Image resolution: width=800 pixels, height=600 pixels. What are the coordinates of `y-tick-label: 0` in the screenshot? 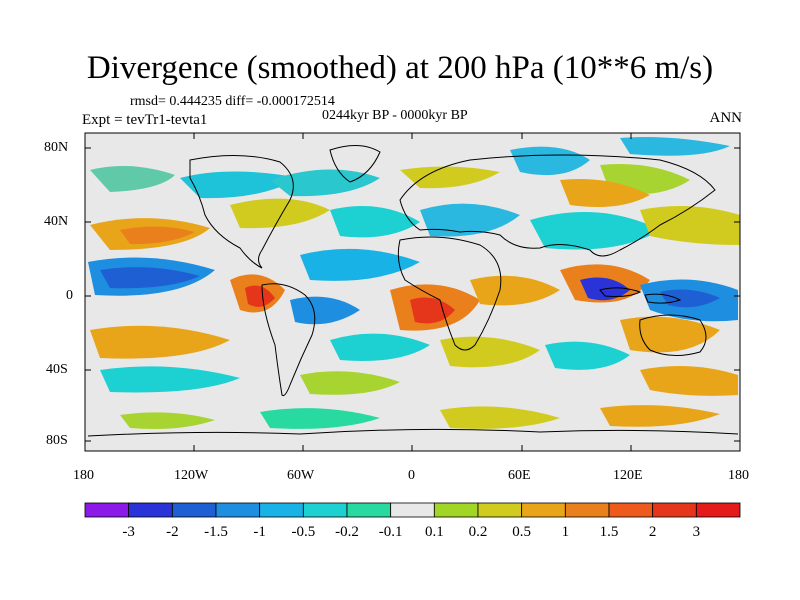 It's located at (69, 295).